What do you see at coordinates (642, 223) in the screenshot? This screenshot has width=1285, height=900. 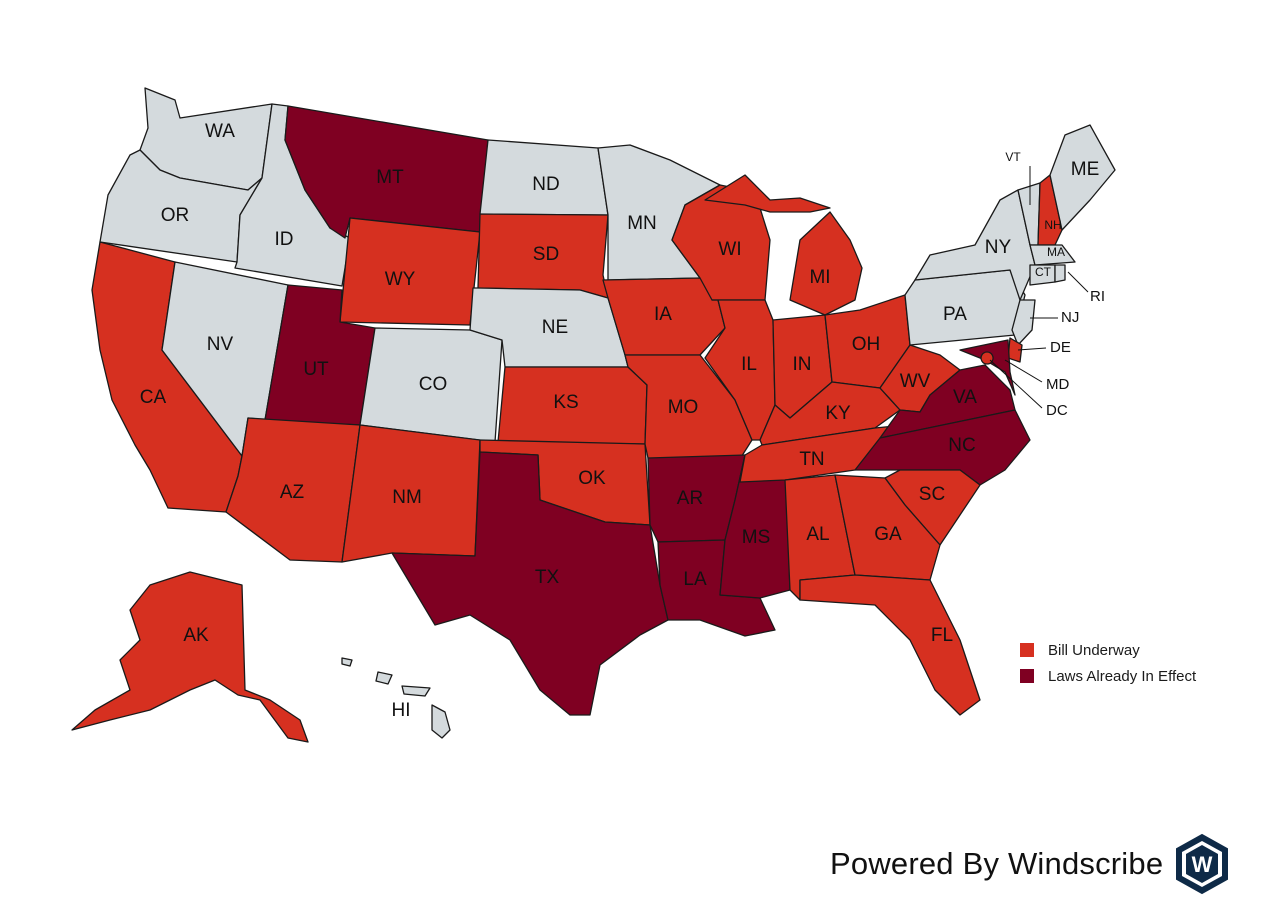 I see `state-label-MN: MN` at bounding box center [642, 223].